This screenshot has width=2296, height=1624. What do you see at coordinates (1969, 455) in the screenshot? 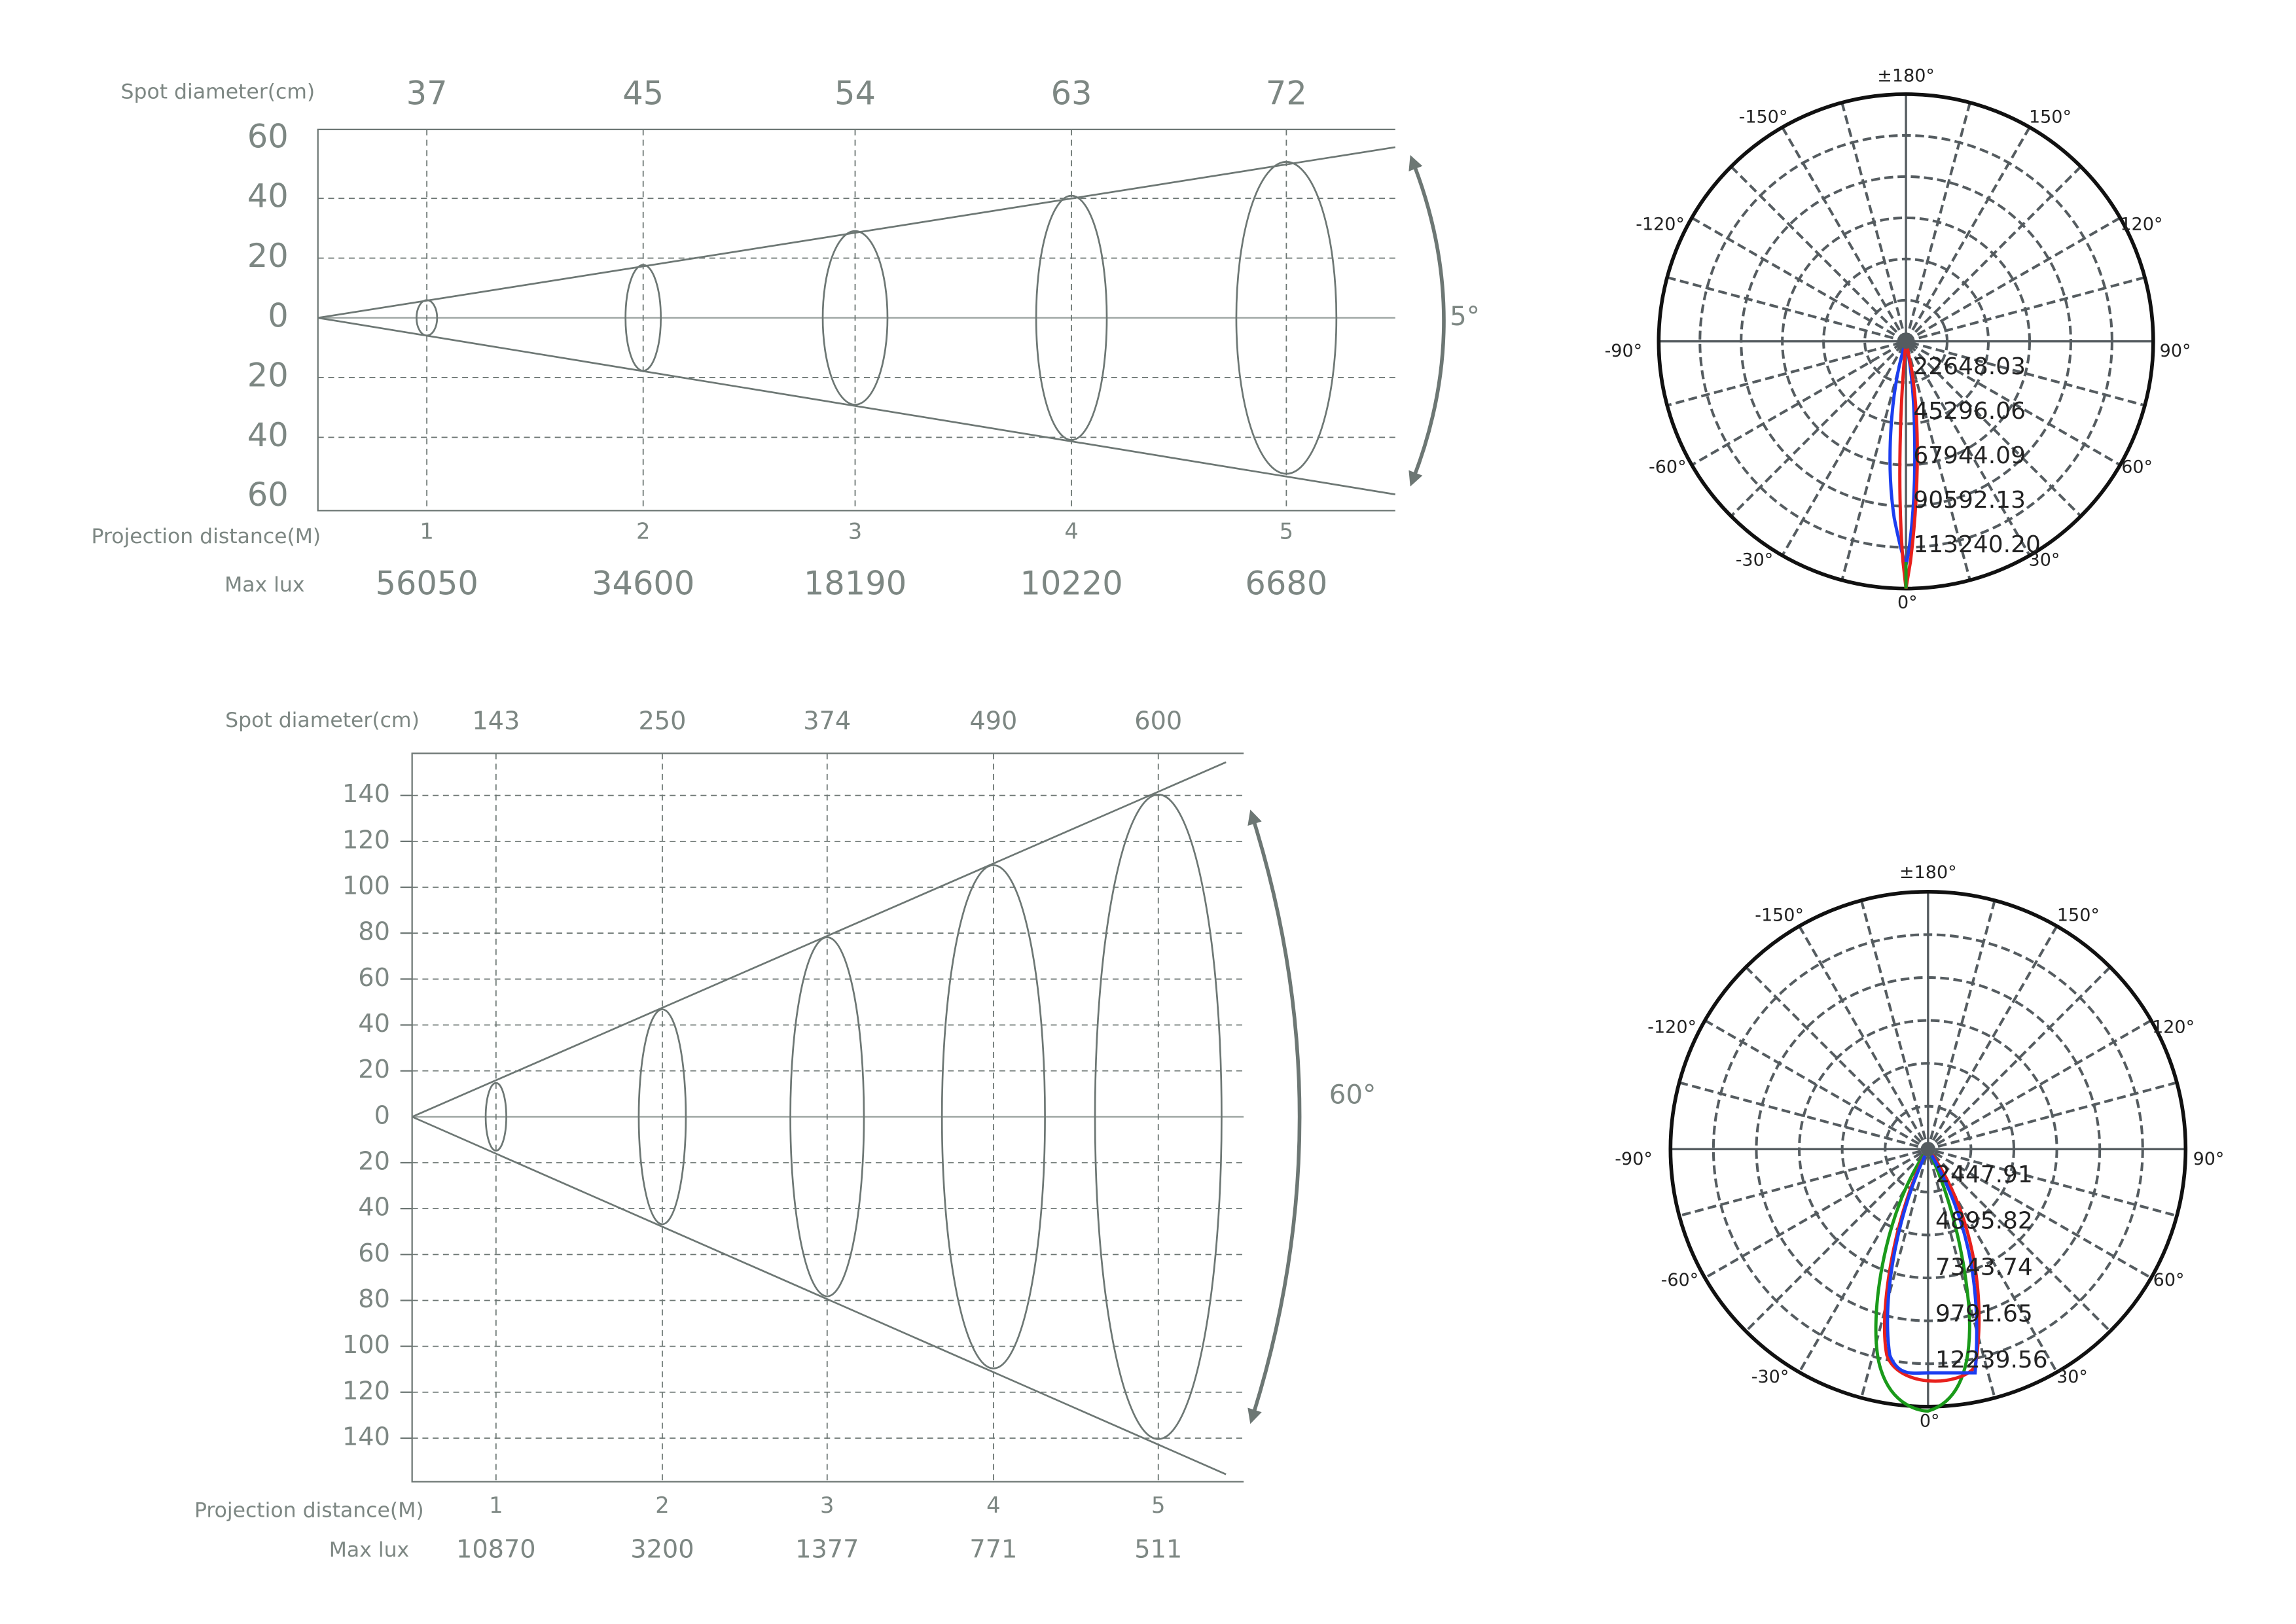
I see `ring-label: 67944.09` at bounding box center [1969, 455].